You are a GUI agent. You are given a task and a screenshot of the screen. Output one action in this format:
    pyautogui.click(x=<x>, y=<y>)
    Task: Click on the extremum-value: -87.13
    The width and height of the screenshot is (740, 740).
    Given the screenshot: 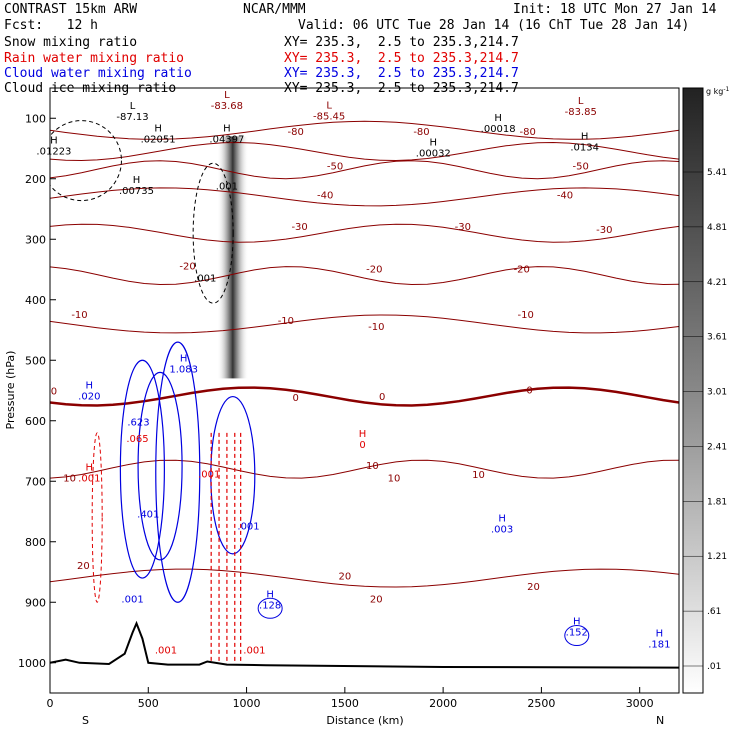 What is the action you would take?
    pyautogui.click(x=132, y=117)
    